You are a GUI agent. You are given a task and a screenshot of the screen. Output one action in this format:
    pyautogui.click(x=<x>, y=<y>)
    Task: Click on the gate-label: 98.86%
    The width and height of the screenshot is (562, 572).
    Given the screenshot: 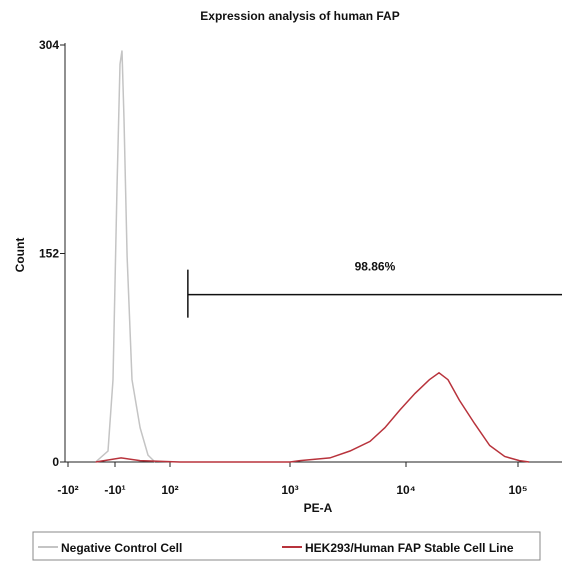 What is the action you would take?
    pyautogui.click(x=375, y=267)
    